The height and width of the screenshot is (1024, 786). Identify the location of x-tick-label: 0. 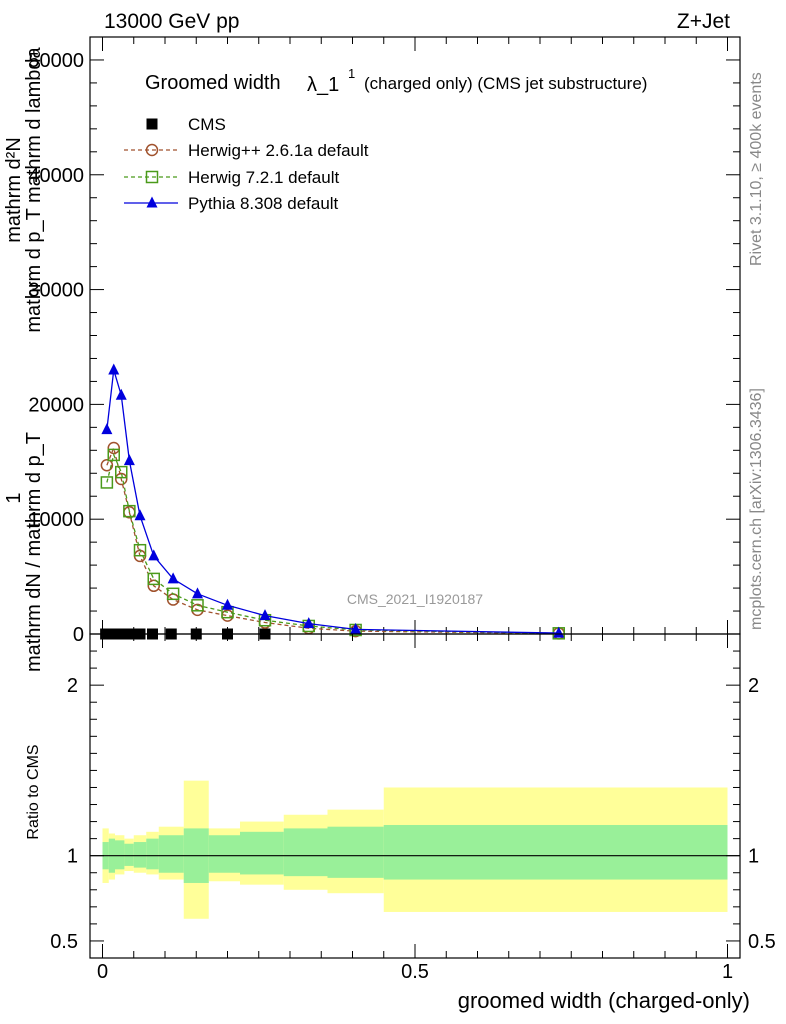
(102, 972).